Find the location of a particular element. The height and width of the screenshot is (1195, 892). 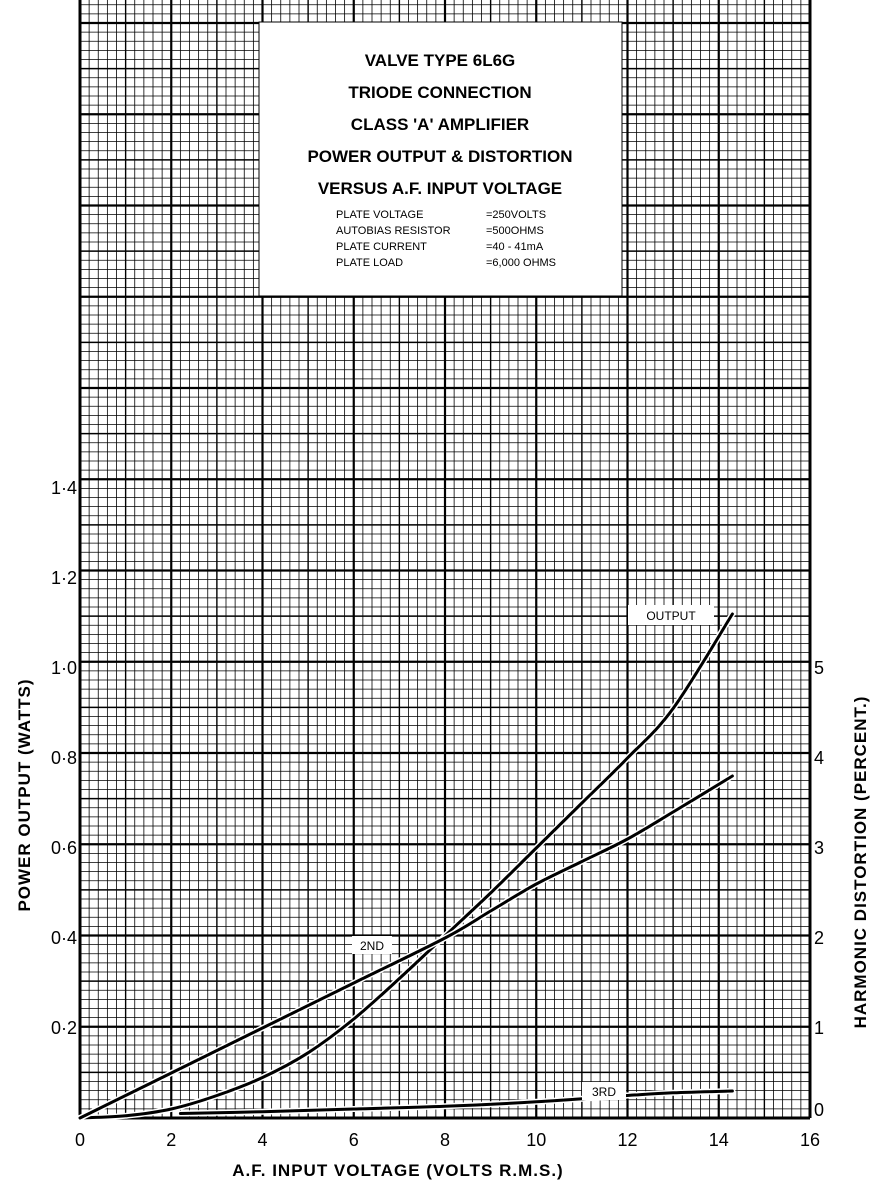

label-3rd: 3RD is located at coordinates (604, 1091).